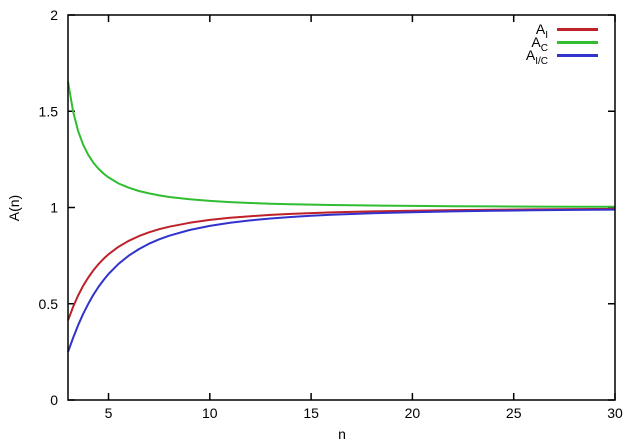 The image size is (640, 448). Describe the element at coordinates (342, 434) in the screenshot. I see `x-axis-title: n` at that location.